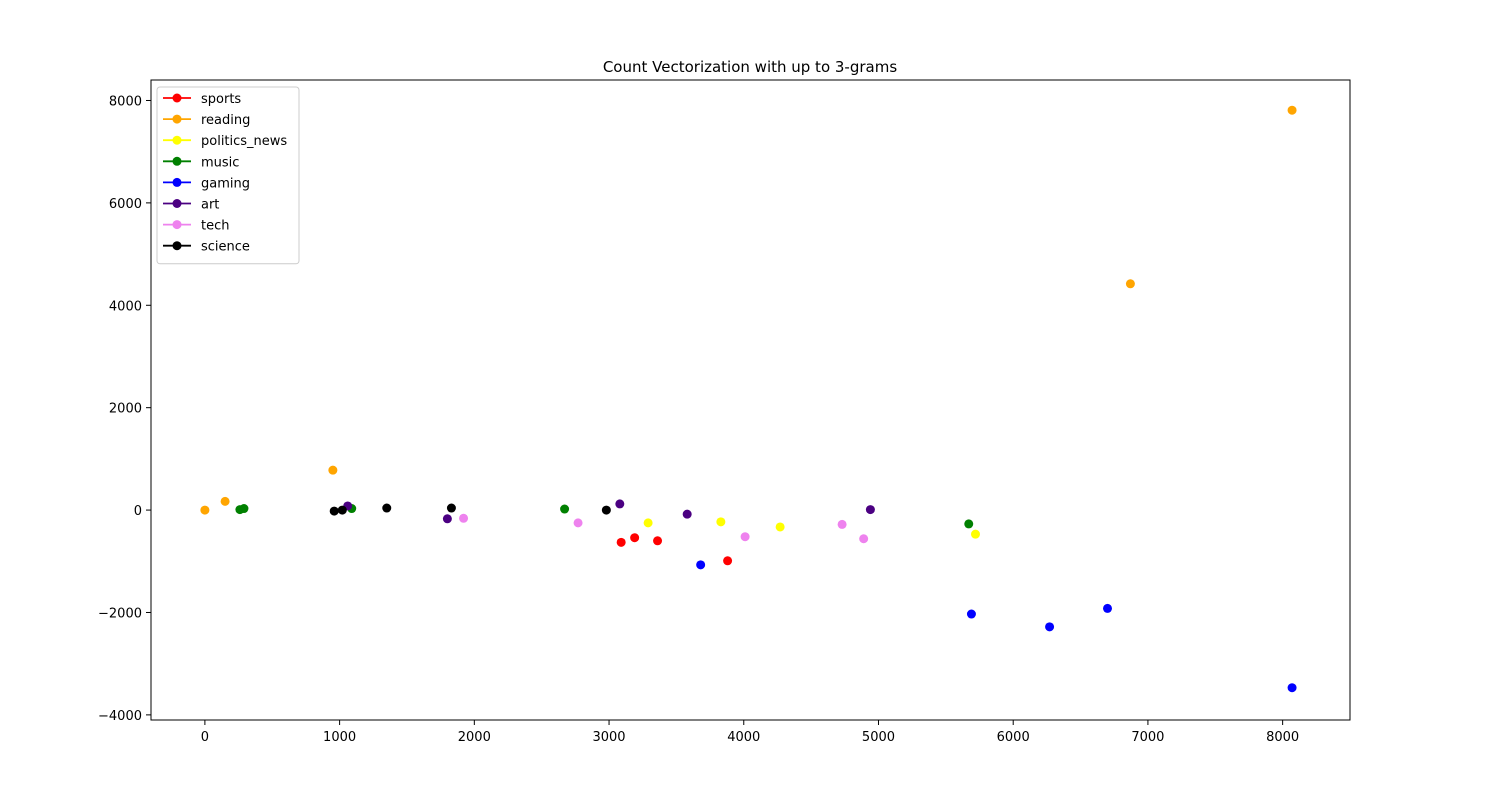 The width and height of the screenshot is (1500, 800). Describe the element at coordinates (225, 247) in the screenshot. I see `legend-label-science: science` at that location.